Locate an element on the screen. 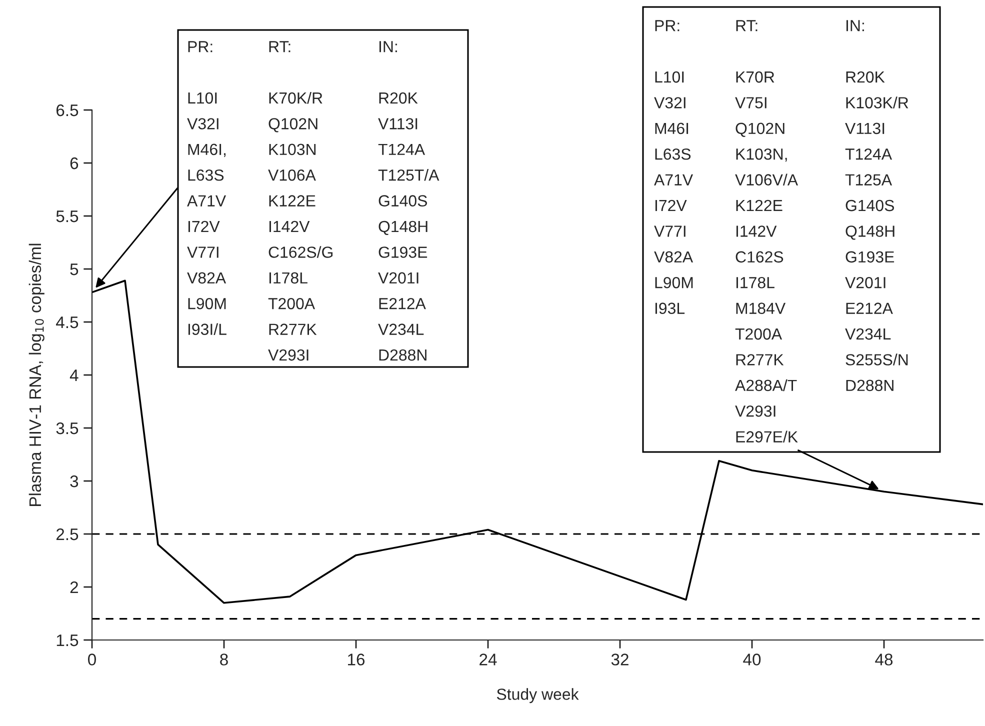 The image size is (985, 726). annotation: K103N, is located at coordinates (761, 155).